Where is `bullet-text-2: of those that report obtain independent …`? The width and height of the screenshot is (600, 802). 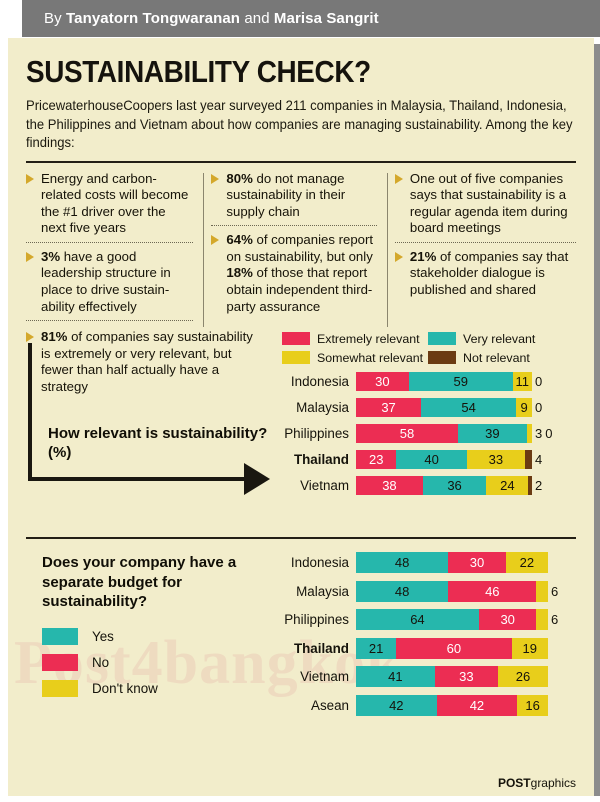
bullet-text-2: of those that report obtain independent … is located at coordinates (299, 289).